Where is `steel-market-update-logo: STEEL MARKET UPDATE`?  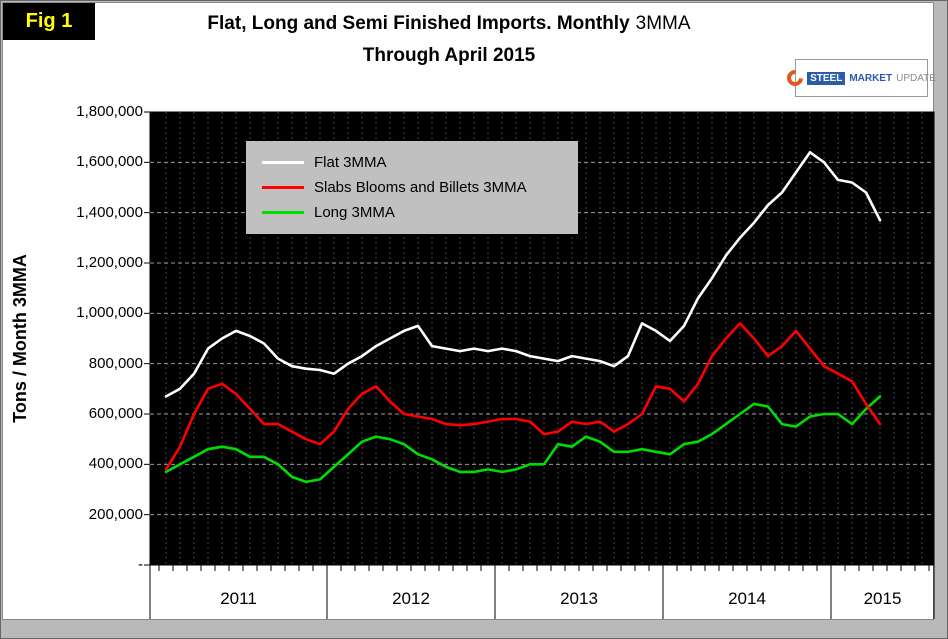
steel-market-update-logo: STEEL MARKET UPDATE is located at coordinates (859, 78).